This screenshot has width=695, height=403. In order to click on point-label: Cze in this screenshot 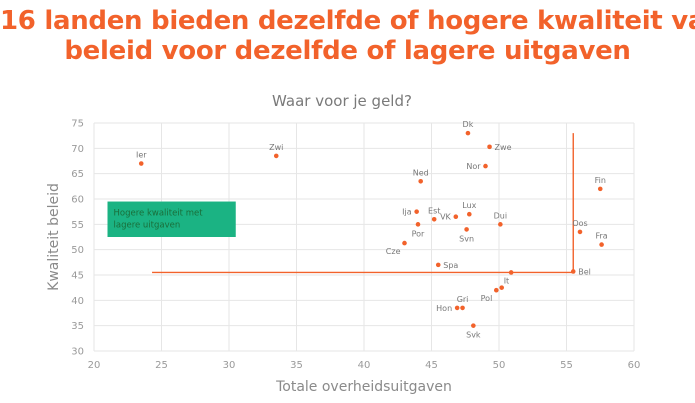, I will do `click(393, 251)`.